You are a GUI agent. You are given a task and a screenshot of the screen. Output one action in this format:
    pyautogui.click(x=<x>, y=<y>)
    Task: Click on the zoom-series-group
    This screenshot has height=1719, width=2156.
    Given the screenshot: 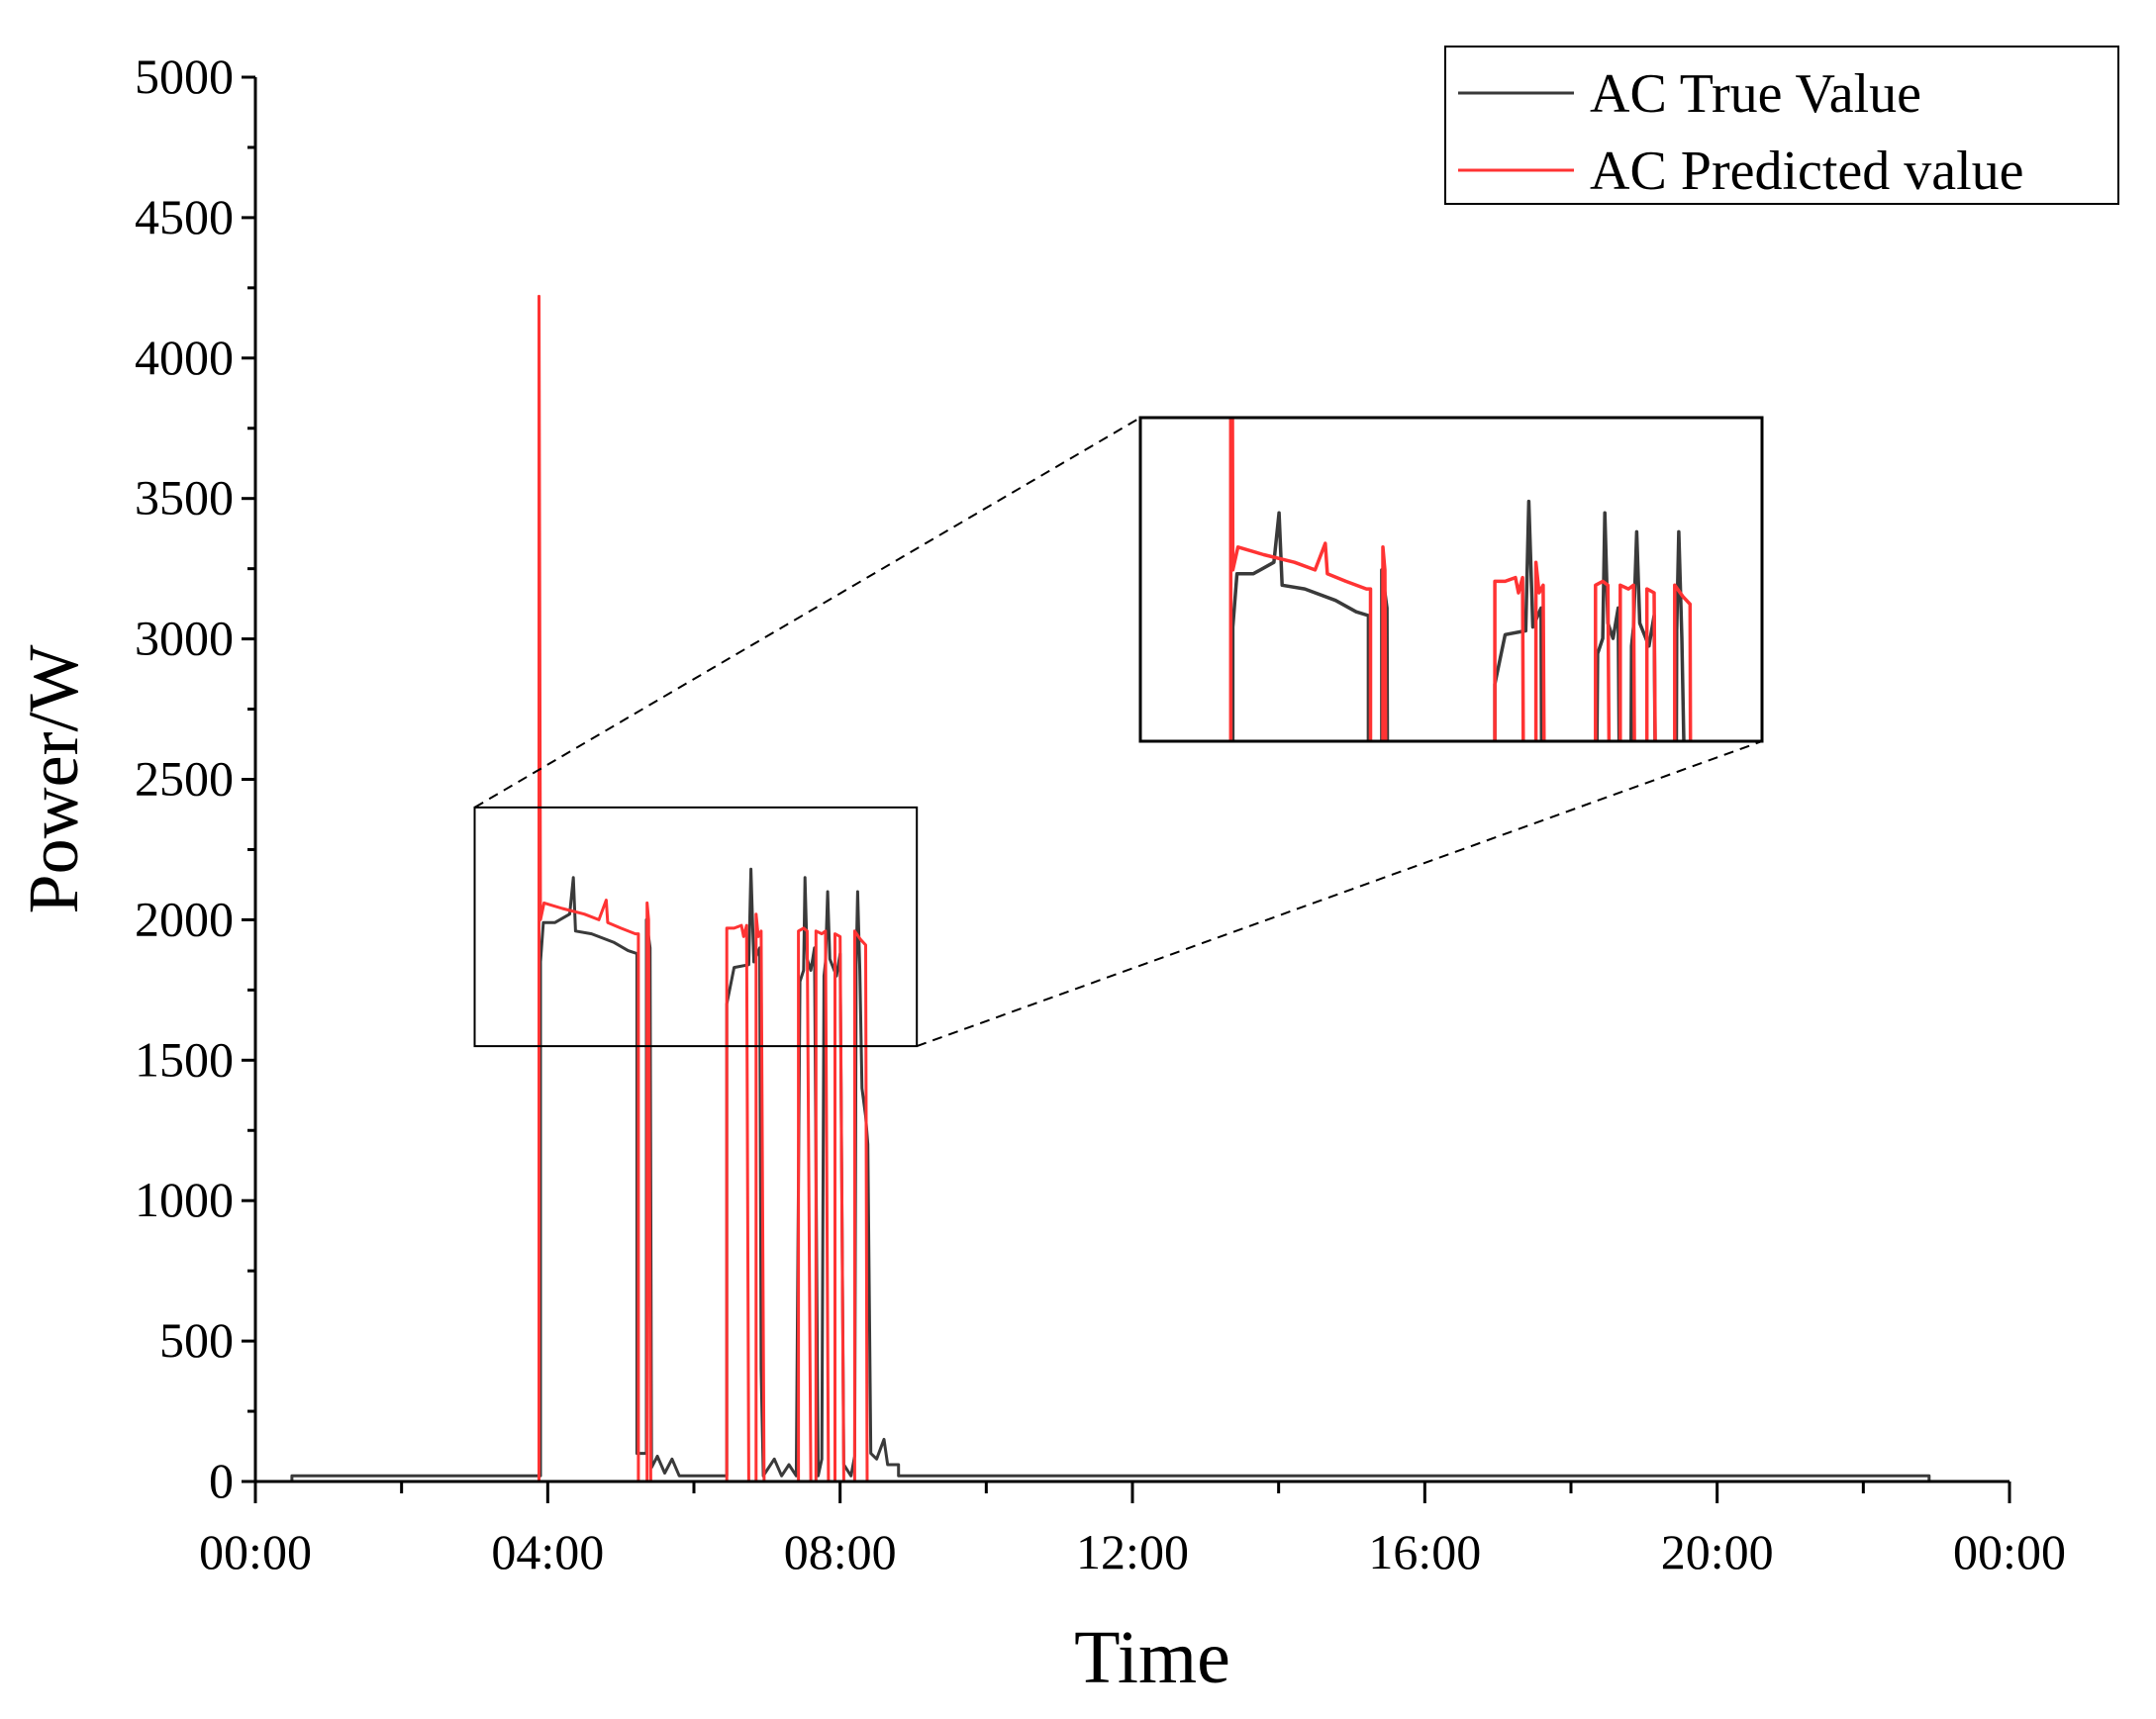 What is the action you would take?
    pyautogui.click(x=1460, y=579)
    